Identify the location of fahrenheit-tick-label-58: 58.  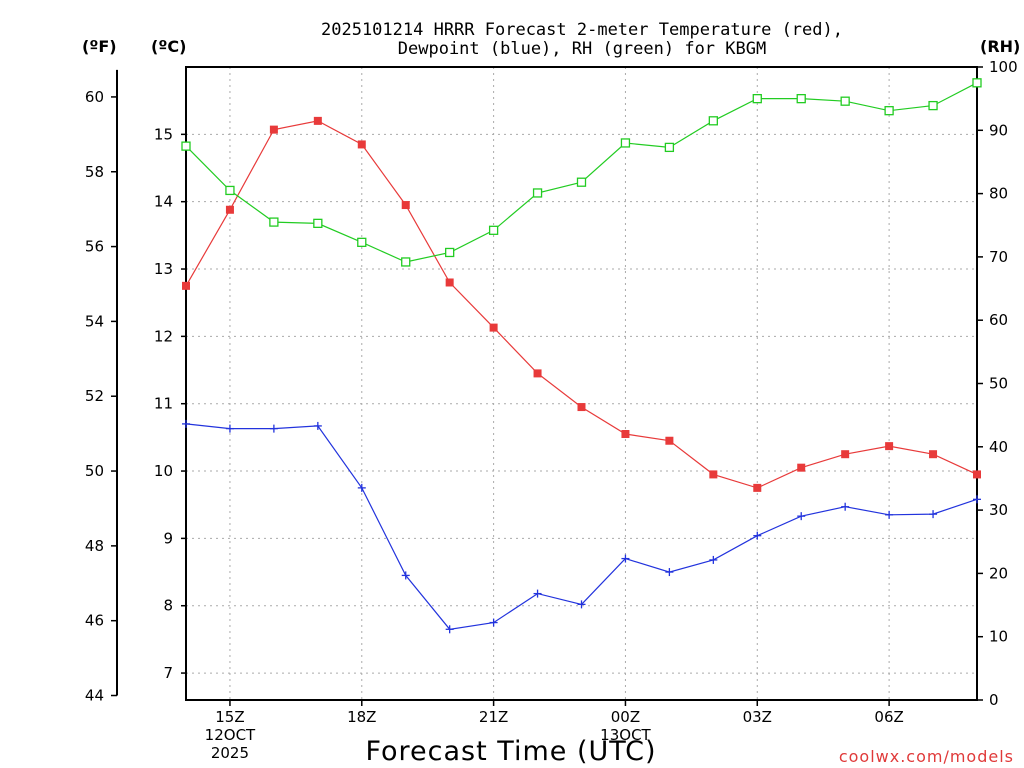
(94, 172).